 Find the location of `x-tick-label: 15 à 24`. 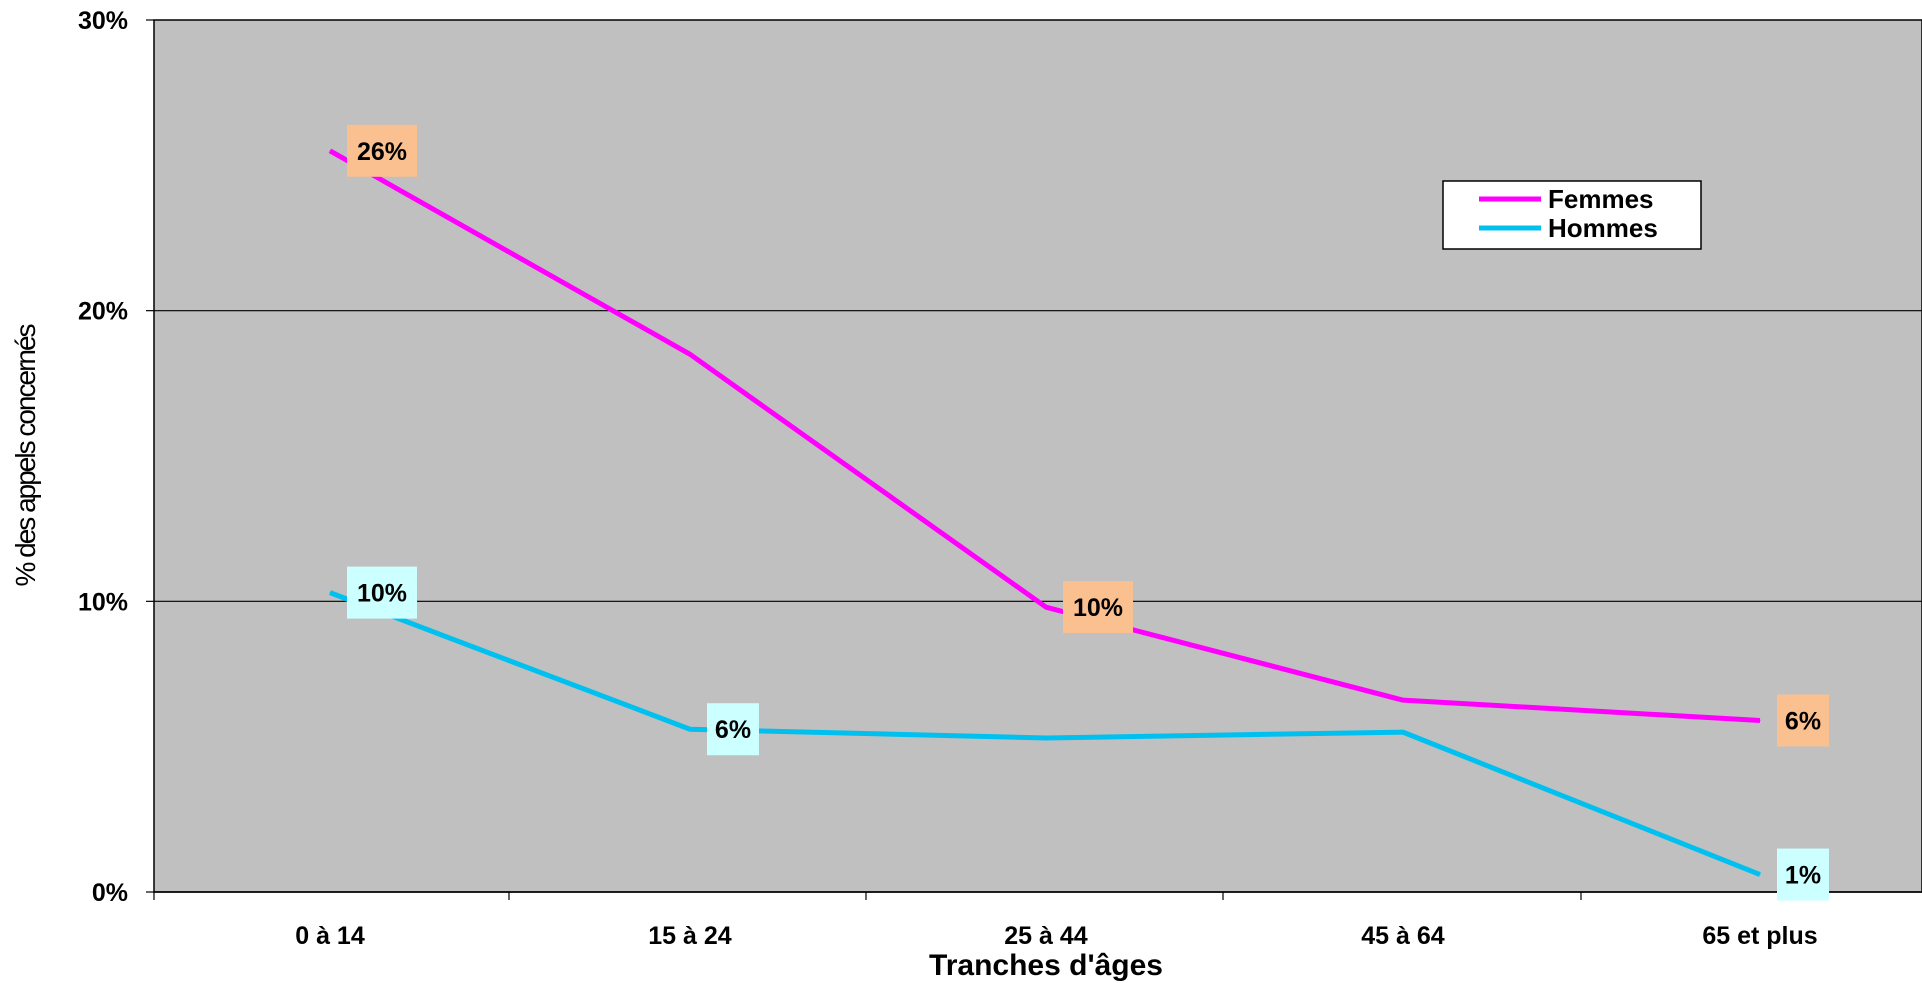

x-tick-label: 15 à 24 is located at coordinates (690, 936).